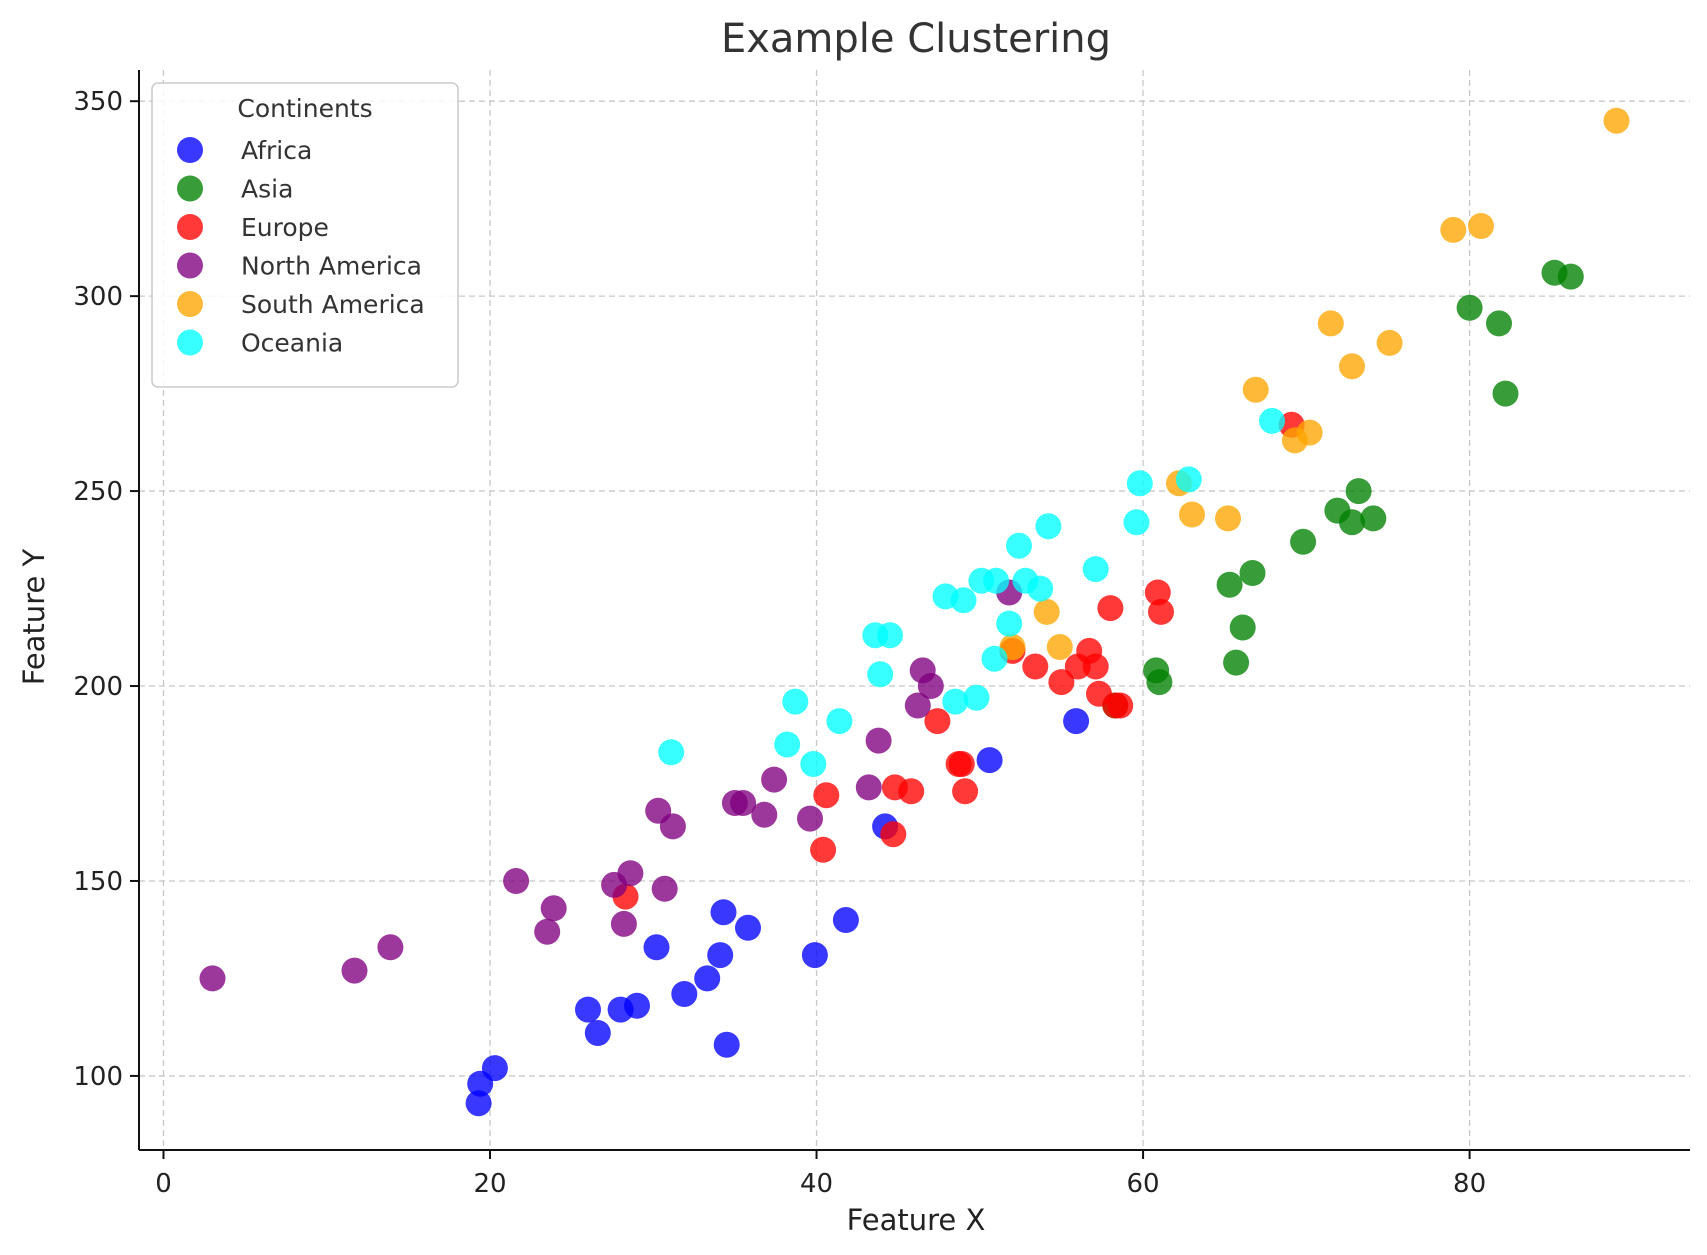 The width and height of the screenshot is (1707, 1255). Describe the element at coordinates (98, 102) in the screenshot. I see `y-tick-label: 350` at that location.